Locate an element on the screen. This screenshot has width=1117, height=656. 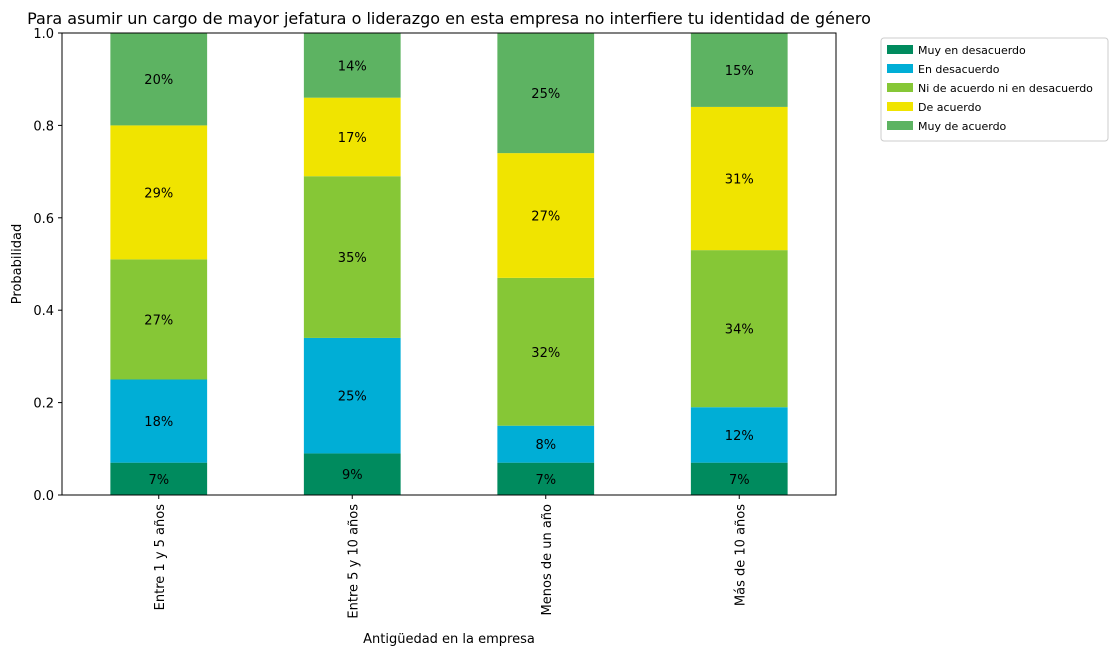
legend-box is located at coordinates (994, 89).